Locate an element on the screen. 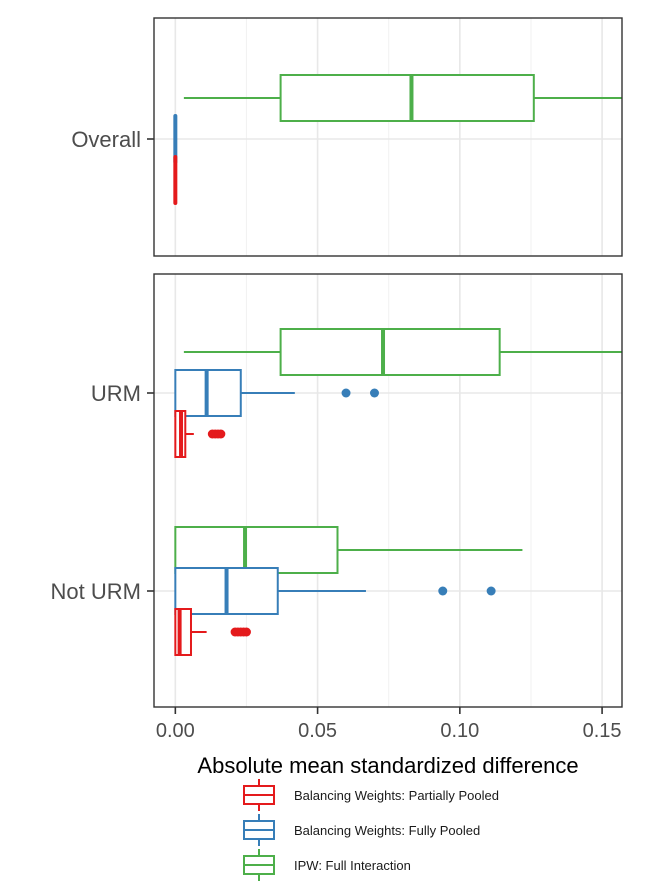 The width and height of the screenshot is (664, 886). box-ipw-urm is located at coordinates (402, 352).